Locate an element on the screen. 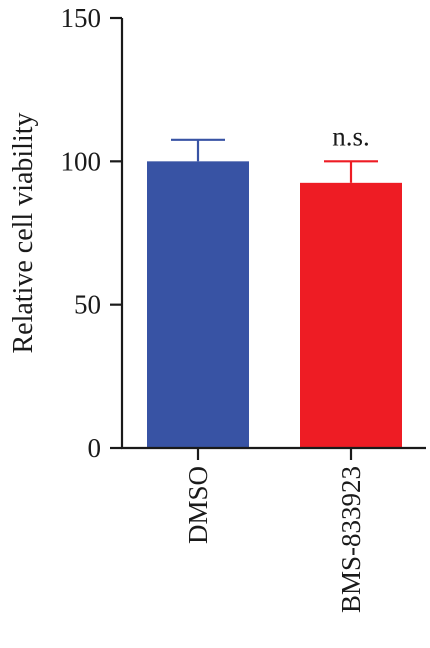 This screenshot has width=430, height=648. y-axis-title: Relative cell viability is located at coordinates (23, 232).